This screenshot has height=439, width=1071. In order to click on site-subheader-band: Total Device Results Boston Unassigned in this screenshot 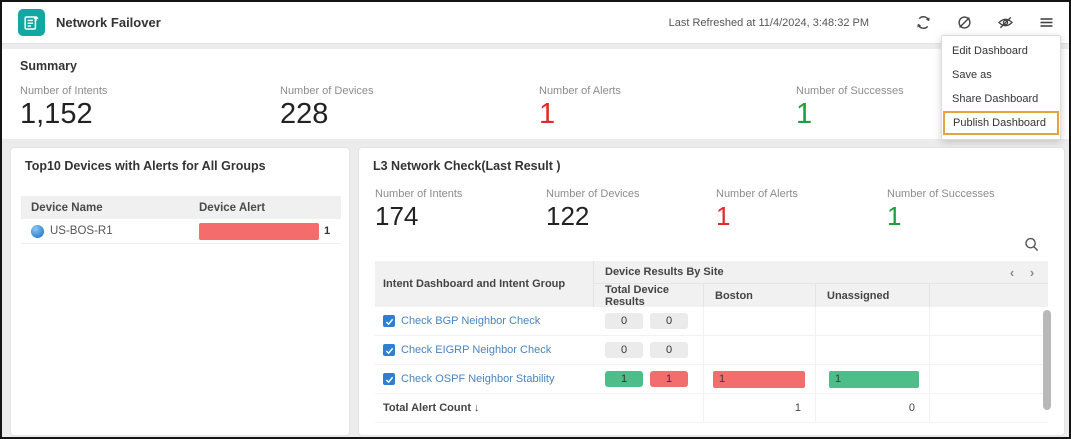, I will do `click(821, 296)`.